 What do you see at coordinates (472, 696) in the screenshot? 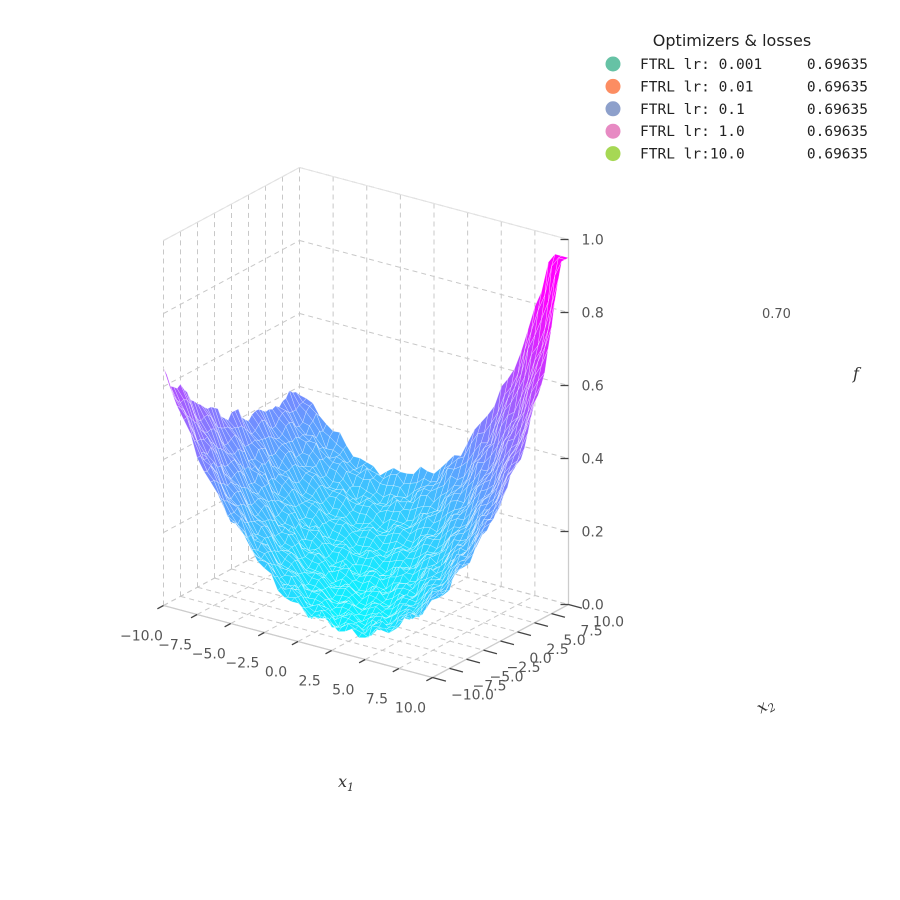
I see `x2-tick-label: −10.0` at bounding box center [472, 696].